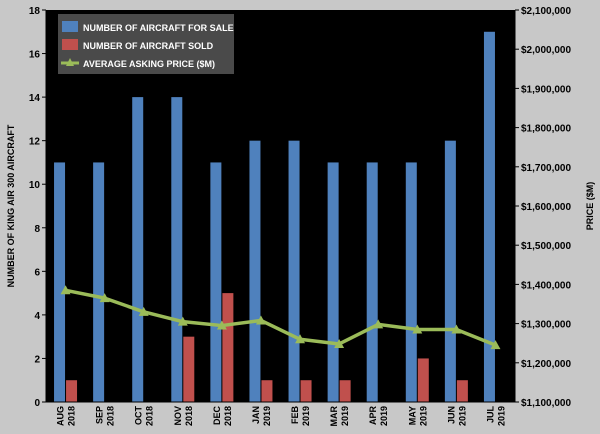 Image resolution: width=600 pixels, height=434 pixels. What do you see at coordinates (546, 246) in the screenshot?
I see `right-tick-label-4: $1,500,000` at bounding box center [546, 246].